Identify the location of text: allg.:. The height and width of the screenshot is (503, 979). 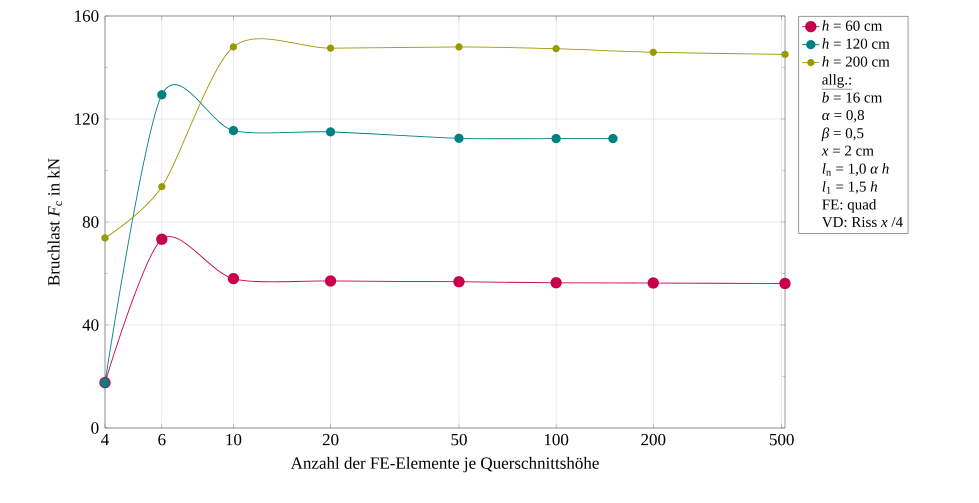
(836, 81).